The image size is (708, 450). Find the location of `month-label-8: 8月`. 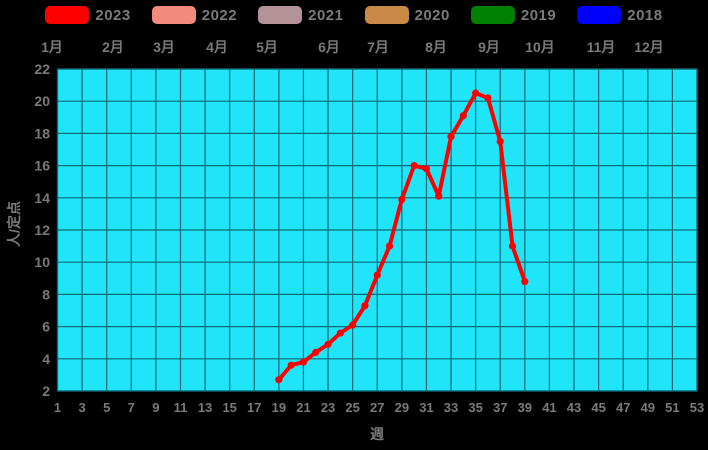

month-label-8: 8月 is located at coordinates (436, 47).